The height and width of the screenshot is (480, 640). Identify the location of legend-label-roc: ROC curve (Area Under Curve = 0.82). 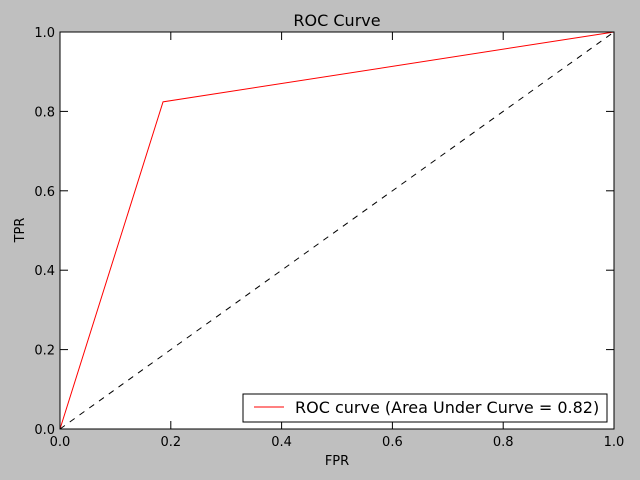
(447, 407).